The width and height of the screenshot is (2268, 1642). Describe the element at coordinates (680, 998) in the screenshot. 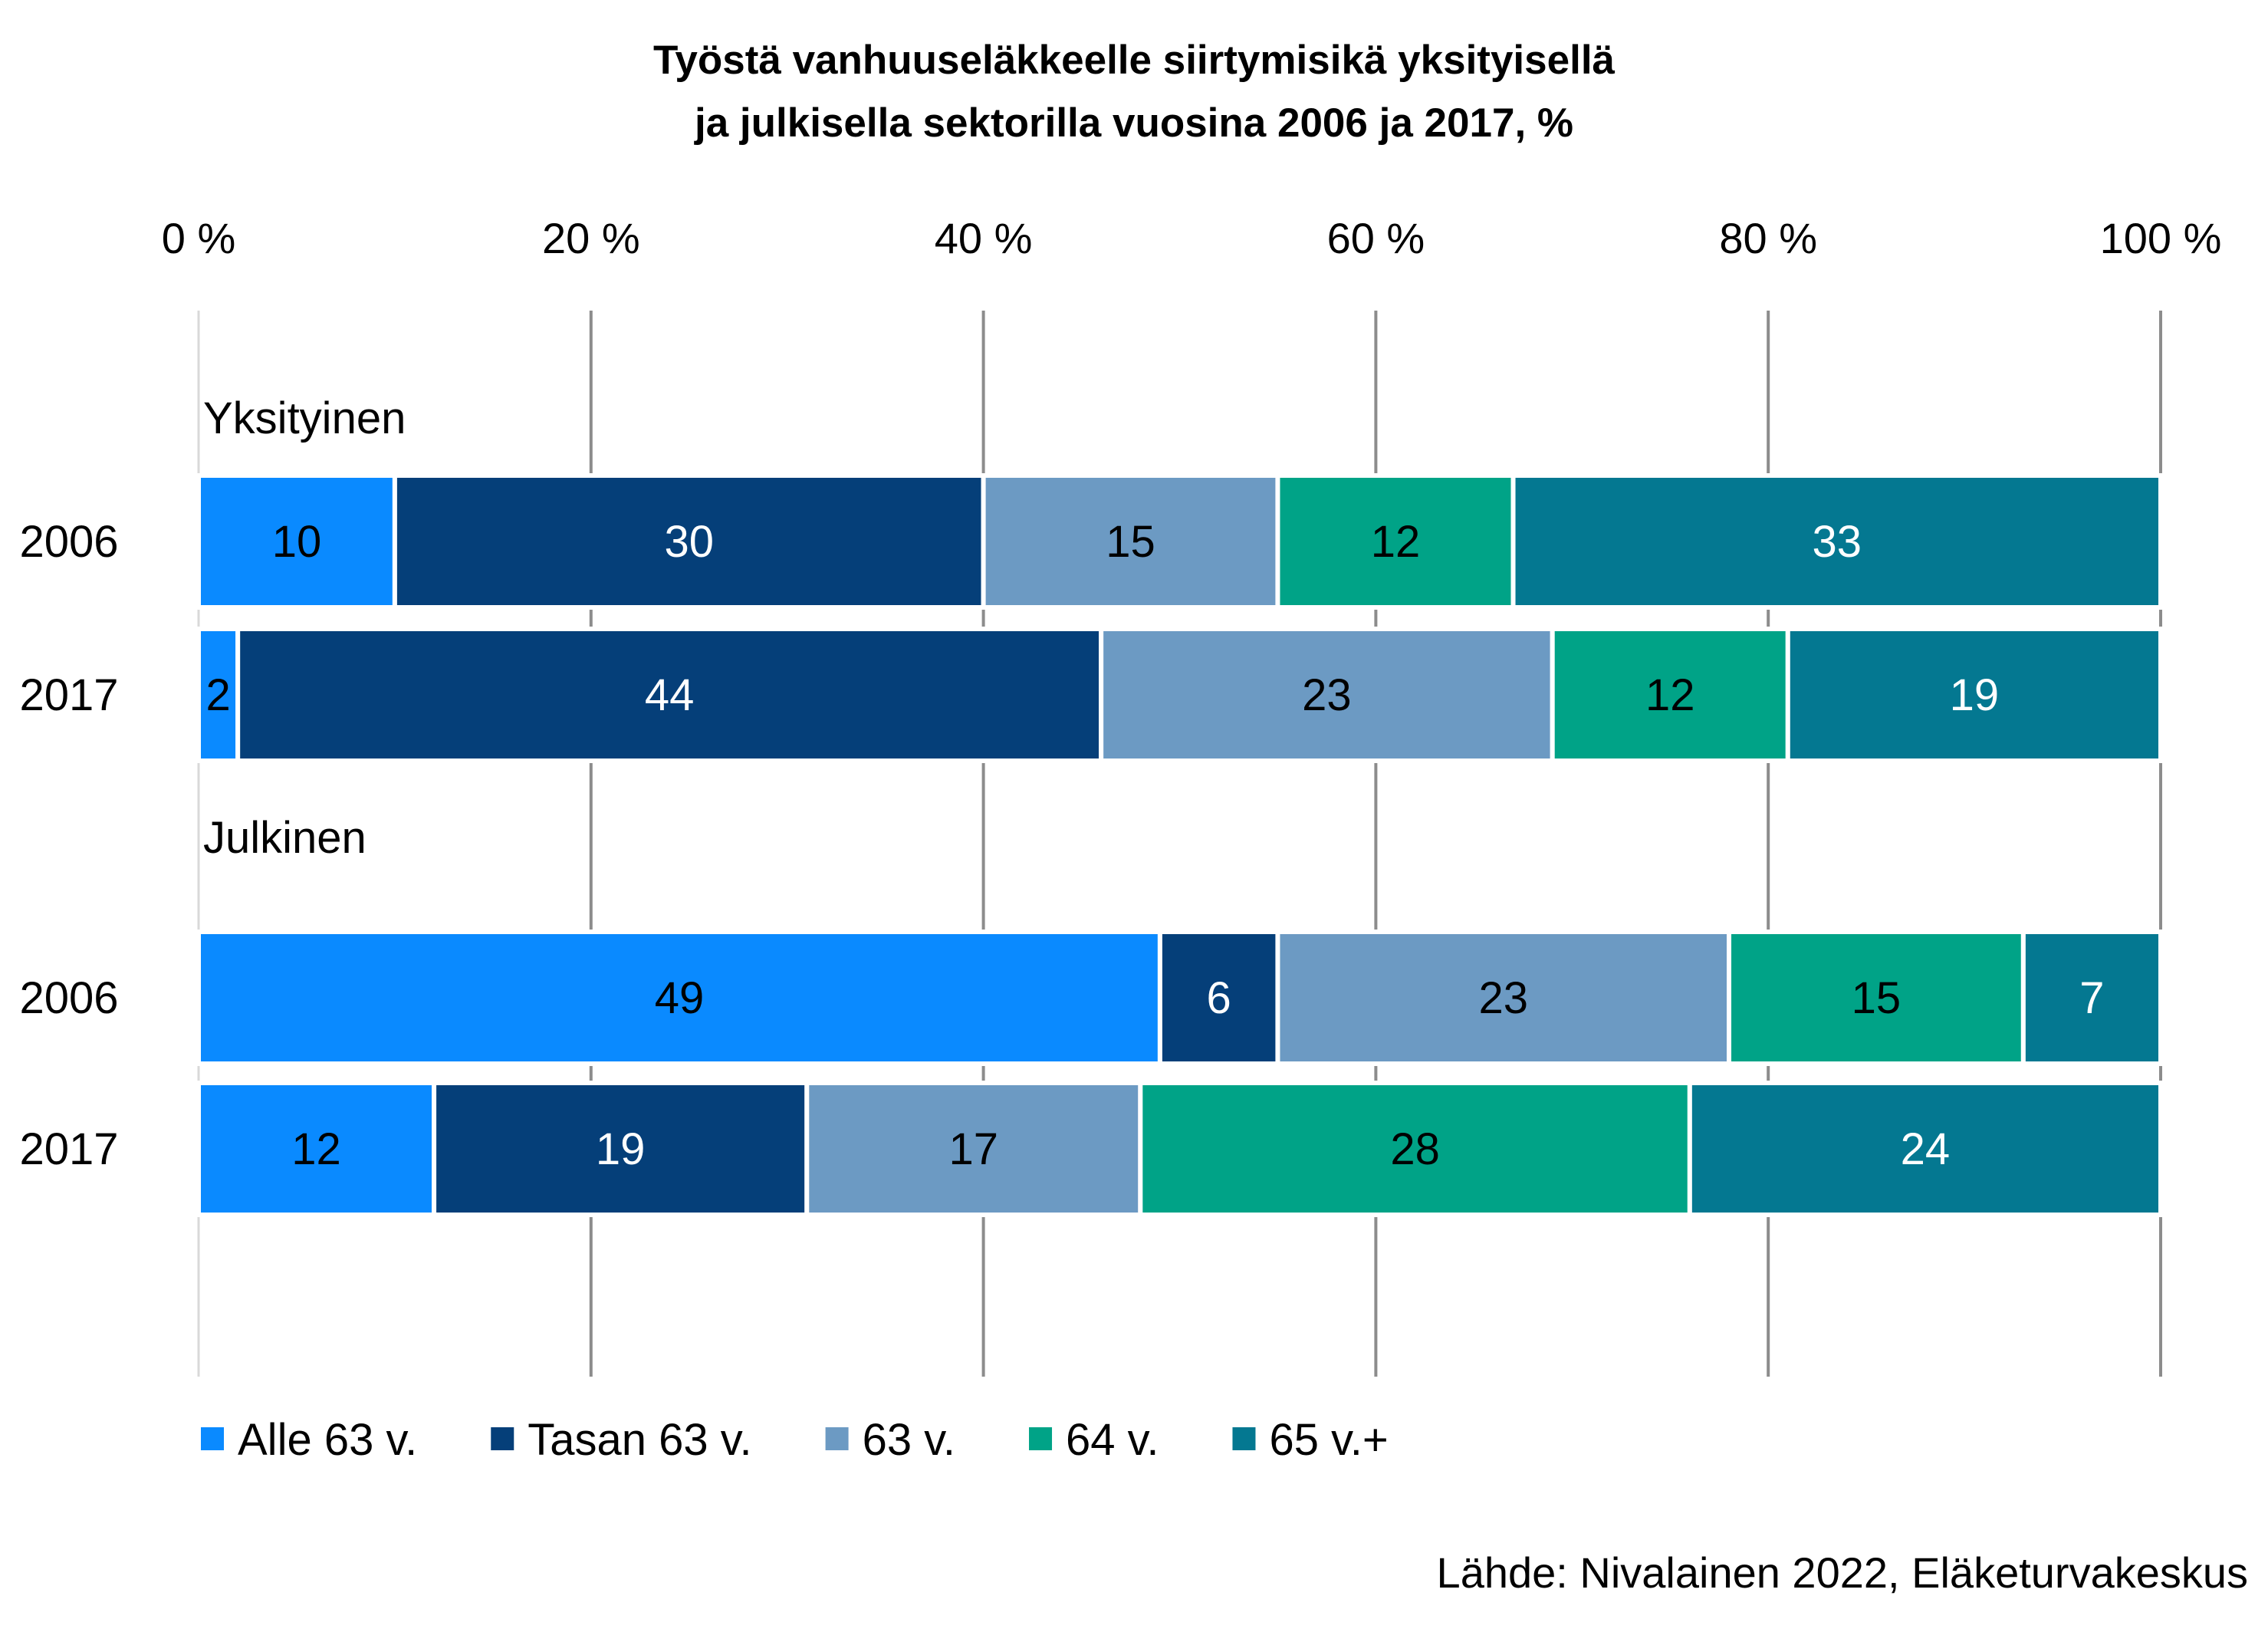

I see `data-label: 49` at that location.